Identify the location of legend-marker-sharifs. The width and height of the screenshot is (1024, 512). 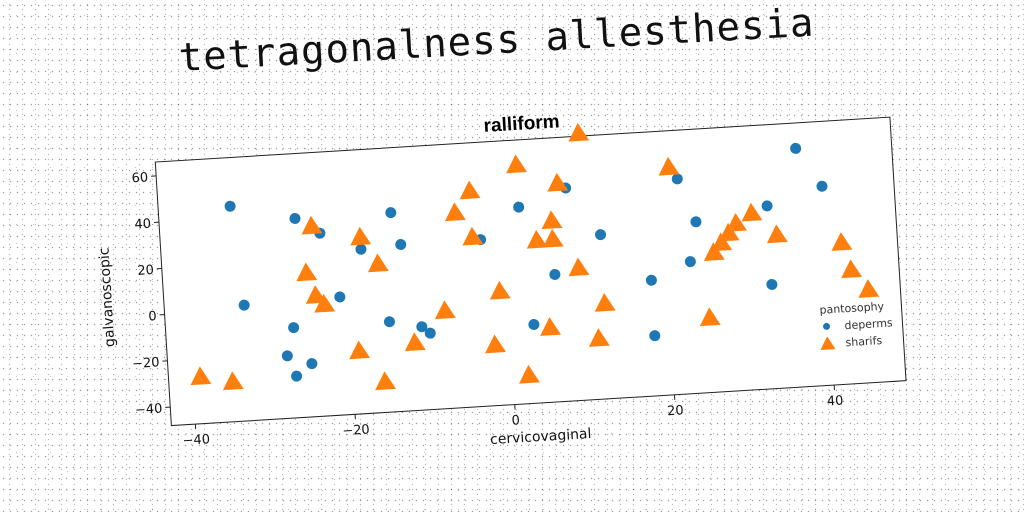
(828, 343).